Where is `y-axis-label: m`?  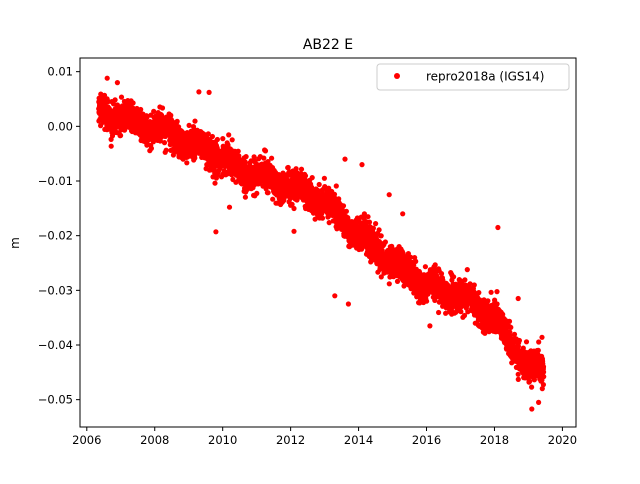
y-axis-label: m is located at coordinates (15, 243).